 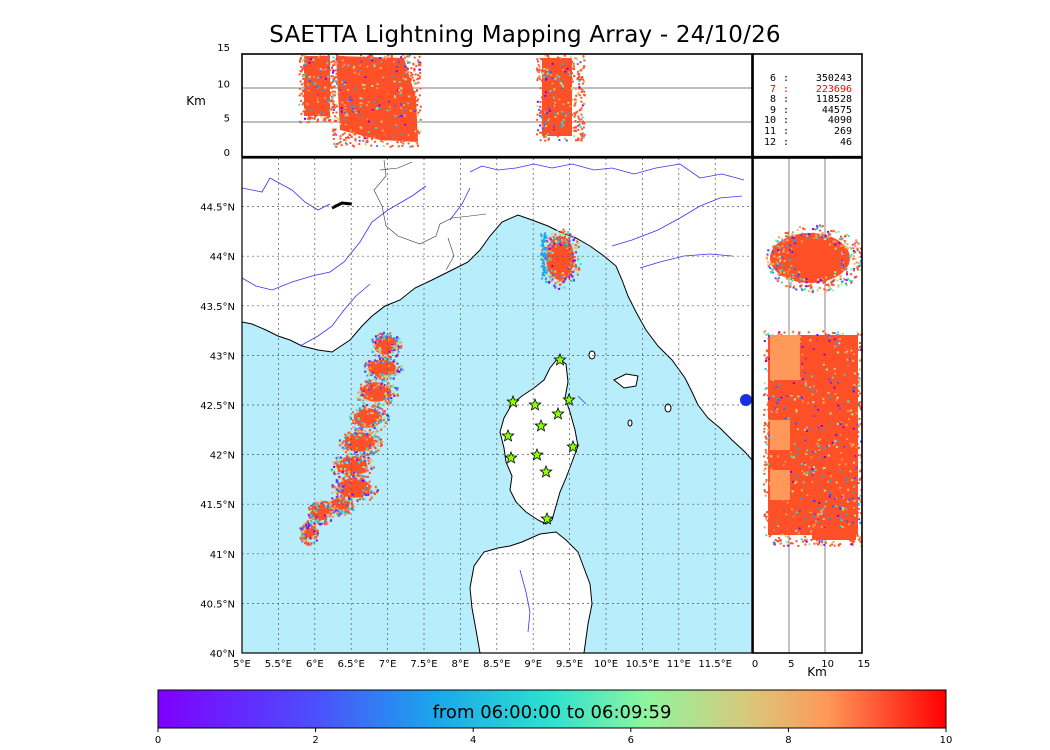 I want to click on source-count: 118528, so click(x=833, y=100).